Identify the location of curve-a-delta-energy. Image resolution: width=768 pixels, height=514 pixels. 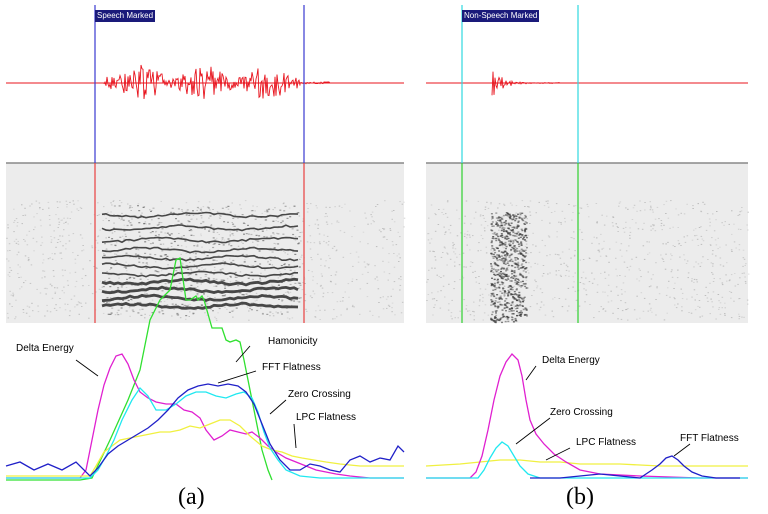
(205, 416).